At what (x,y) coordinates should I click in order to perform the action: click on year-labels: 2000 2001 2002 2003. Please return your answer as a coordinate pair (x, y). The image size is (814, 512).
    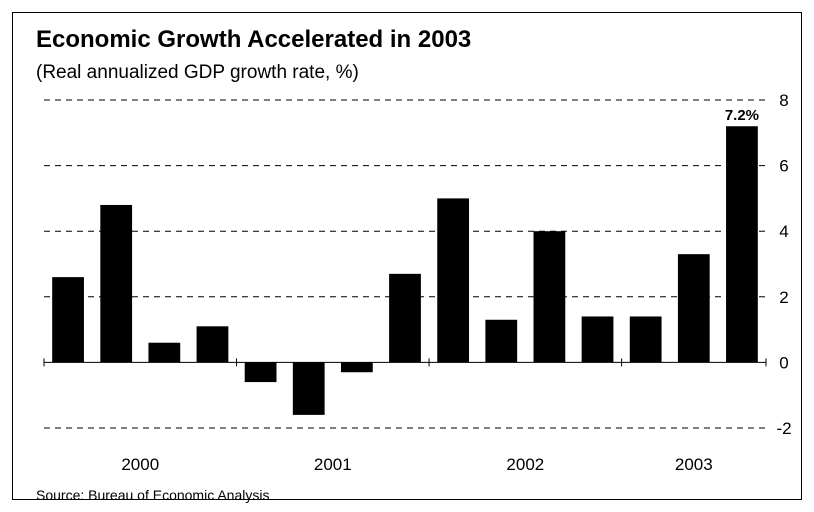
    Looking at the image, I should click on (416, 464).